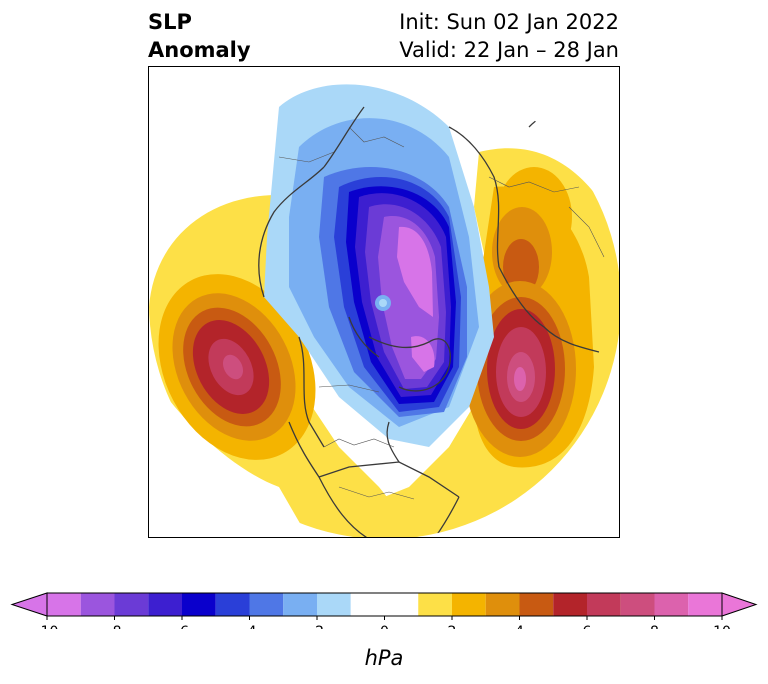 Image resolution: width=768 pixels, height=684 pixels. What do you see at coordinates (317, 626) in the screenshot?
I see `colorbar-tick-label: -2` at bounding box center [317, 626].